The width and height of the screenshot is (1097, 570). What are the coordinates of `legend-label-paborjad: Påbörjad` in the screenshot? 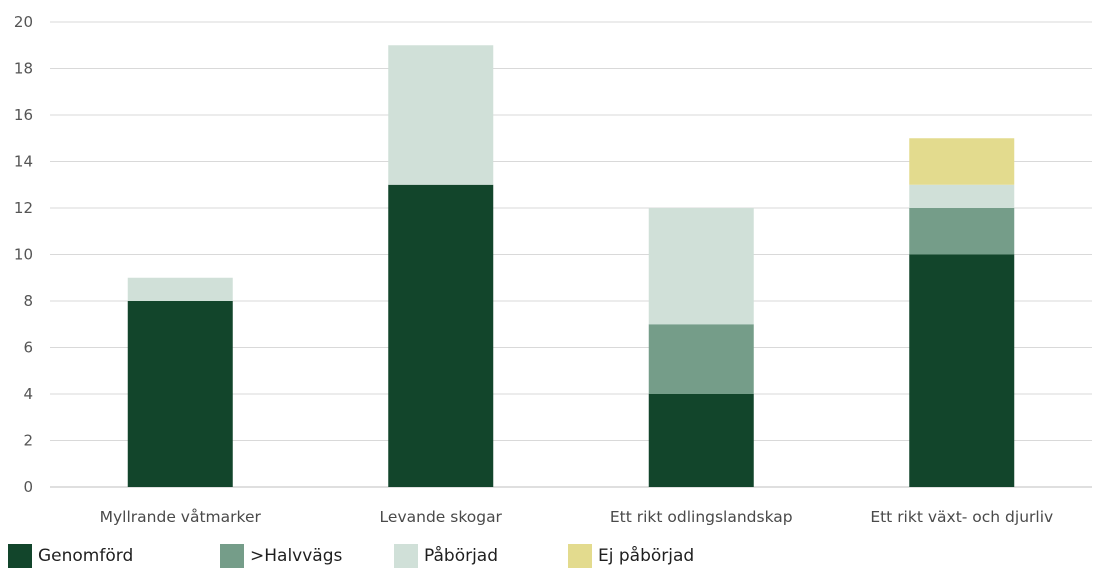 It's located at (461, 556).